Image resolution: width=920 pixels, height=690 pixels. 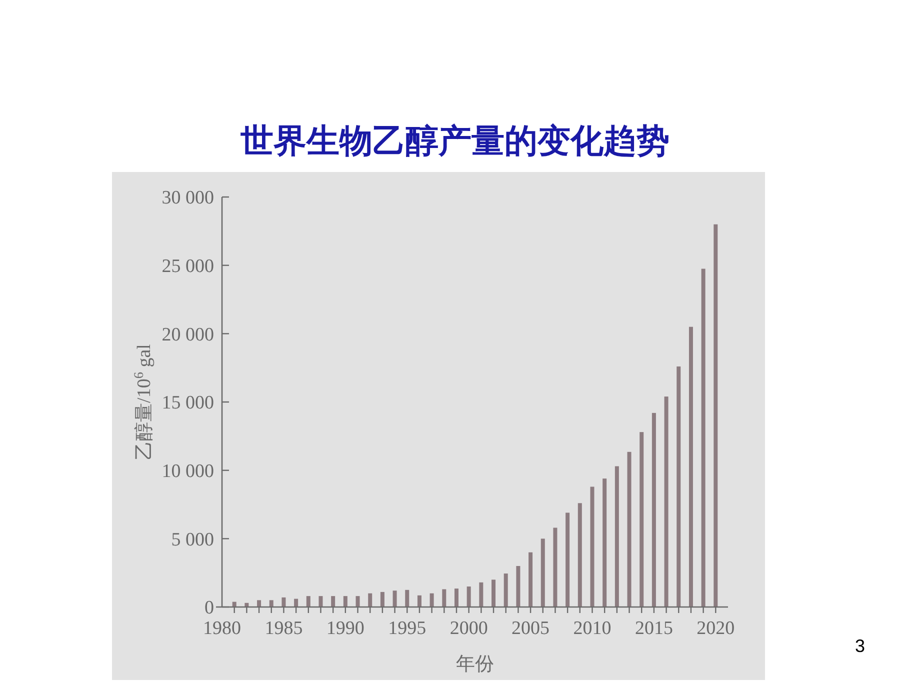 I want to click on x-tick-label: 1995, so click(x=407, y=628).